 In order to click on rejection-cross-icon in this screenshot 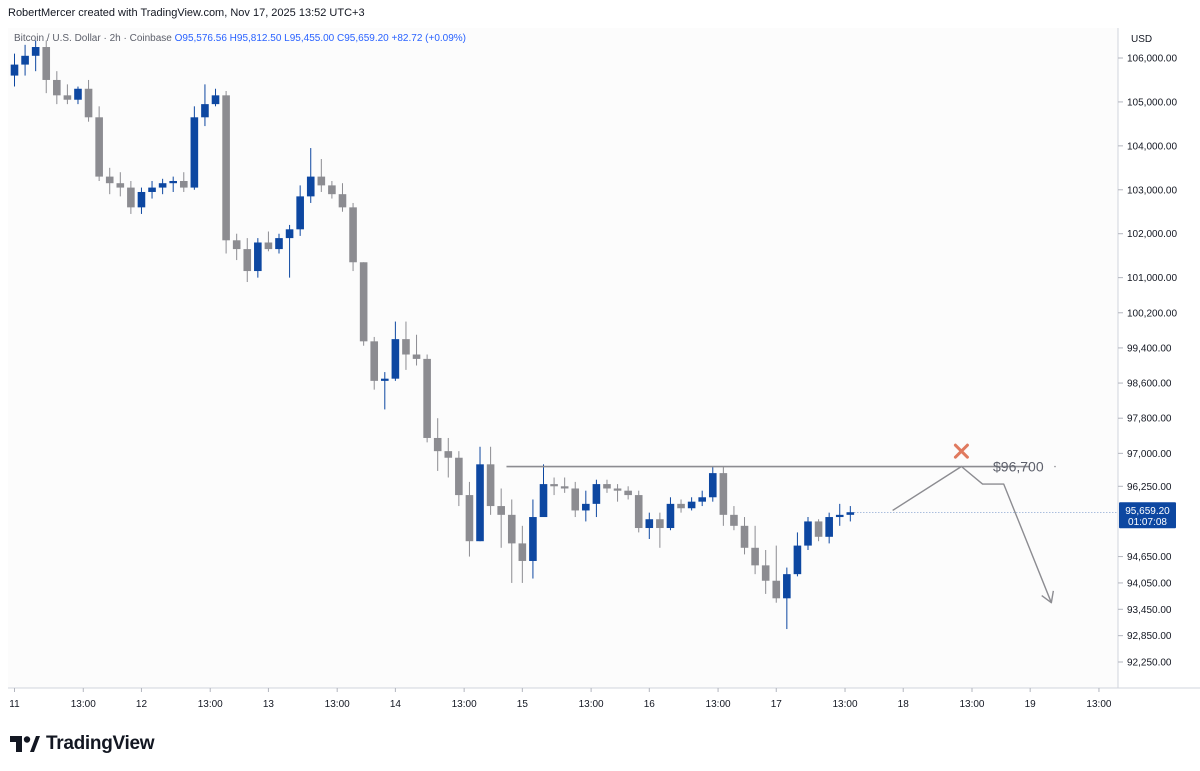, I will do `click(961, 451)`.